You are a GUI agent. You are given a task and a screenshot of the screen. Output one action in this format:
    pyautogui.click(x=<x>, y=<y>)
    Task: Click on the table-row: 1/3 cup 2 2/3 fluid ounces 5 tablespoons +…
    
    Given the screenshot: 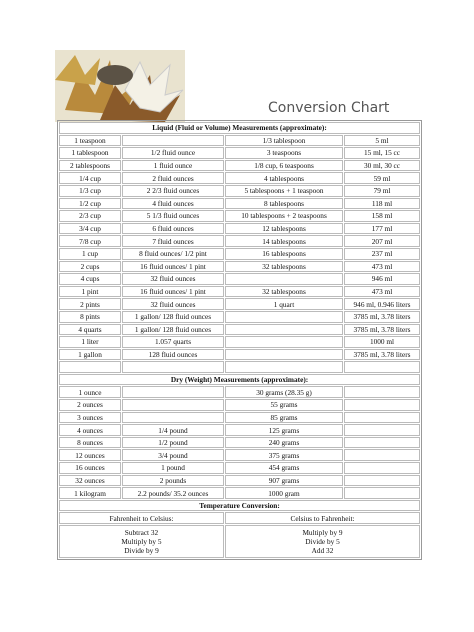 What is the action you would take?
    pyautogui.click(x=240, y=190)
    